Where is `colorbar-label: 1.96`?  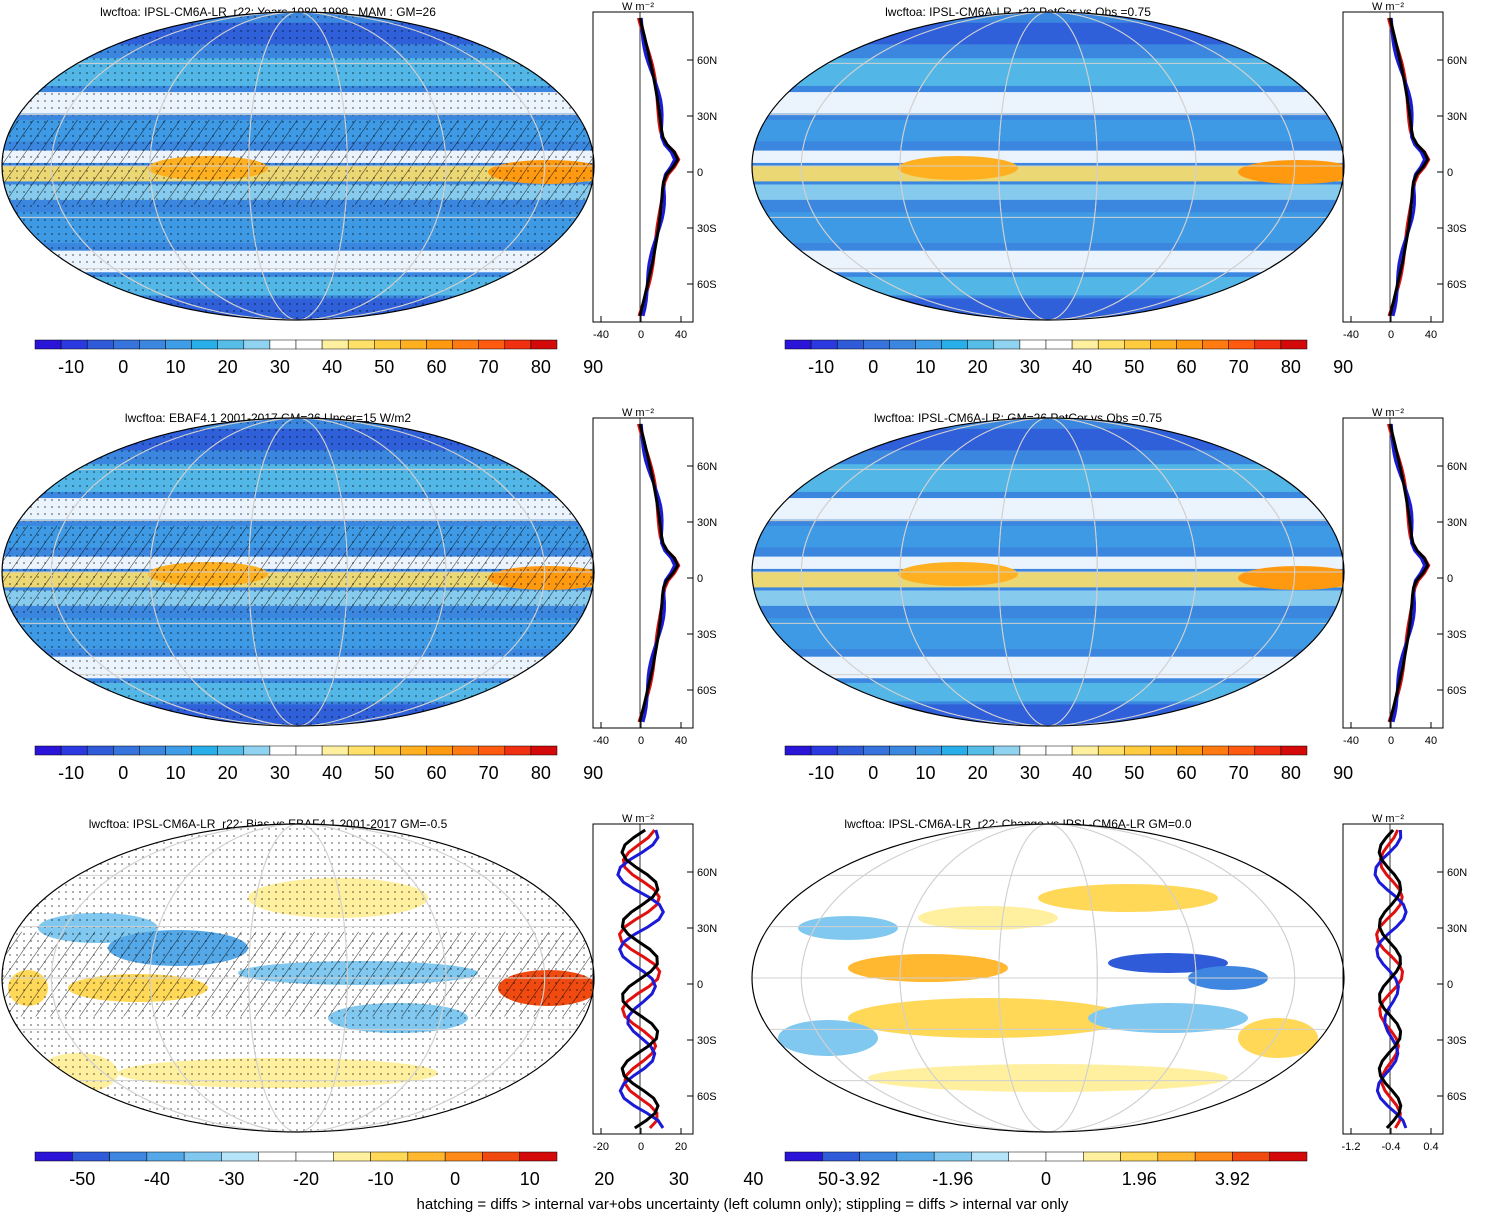 colorbar-label: 1.96 is located at coordinates (1139, 1179).